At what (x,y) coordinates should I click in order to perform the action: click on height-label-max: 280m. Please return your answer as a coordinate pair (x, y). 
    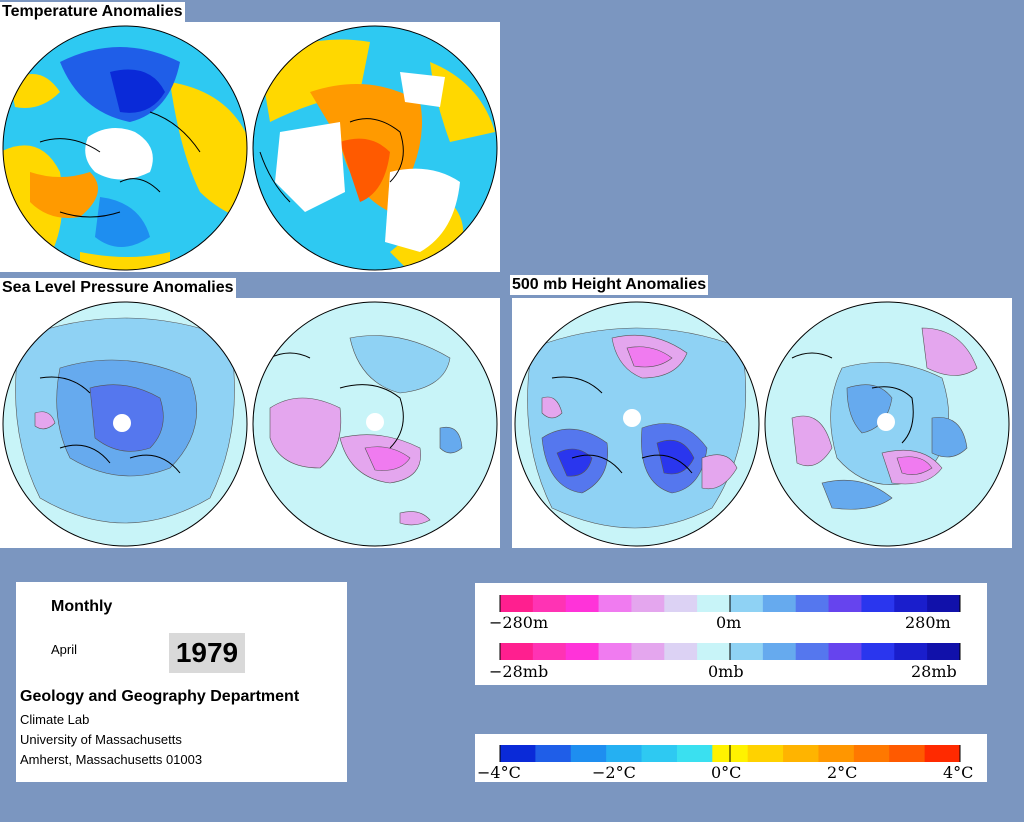
    Looking at the image, I should click on (928, 622).